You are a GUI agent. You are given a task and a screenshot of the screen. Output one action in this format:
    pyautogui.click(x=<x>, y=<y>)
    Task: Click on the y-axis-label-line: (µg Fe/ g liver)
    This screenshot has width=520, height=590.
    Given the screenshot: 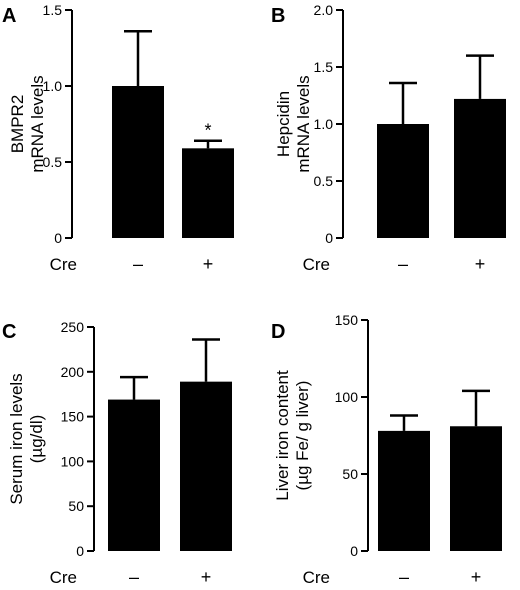 What is the action you would take?
    pyautogui.click(x=302, y=436)
    